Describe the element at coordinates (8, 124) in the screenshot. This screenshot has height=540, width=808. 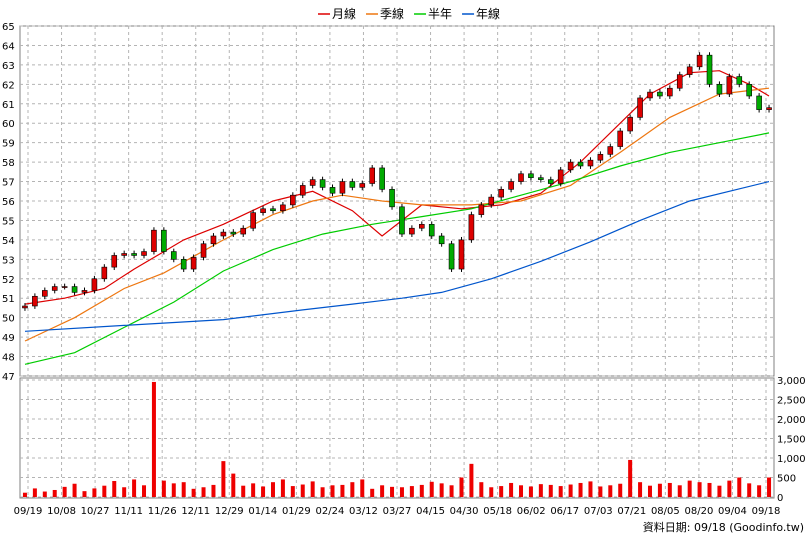
I see `price-tick-label: 60` at that location.